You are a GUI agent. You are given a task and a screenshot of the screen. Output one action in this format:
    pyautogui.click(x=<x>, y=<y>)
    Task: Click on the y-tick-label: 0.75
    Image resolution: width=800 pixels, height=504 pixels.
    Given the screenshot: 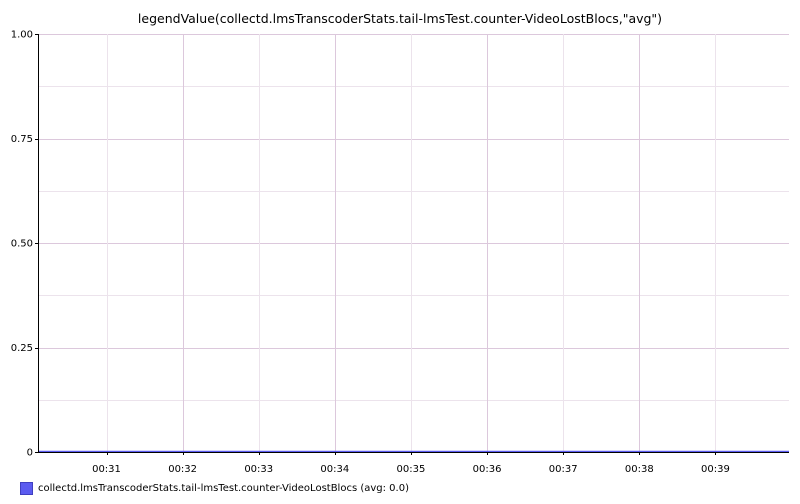 What is the action you would take?
    pyautogui.click(x=22, y=139)
    